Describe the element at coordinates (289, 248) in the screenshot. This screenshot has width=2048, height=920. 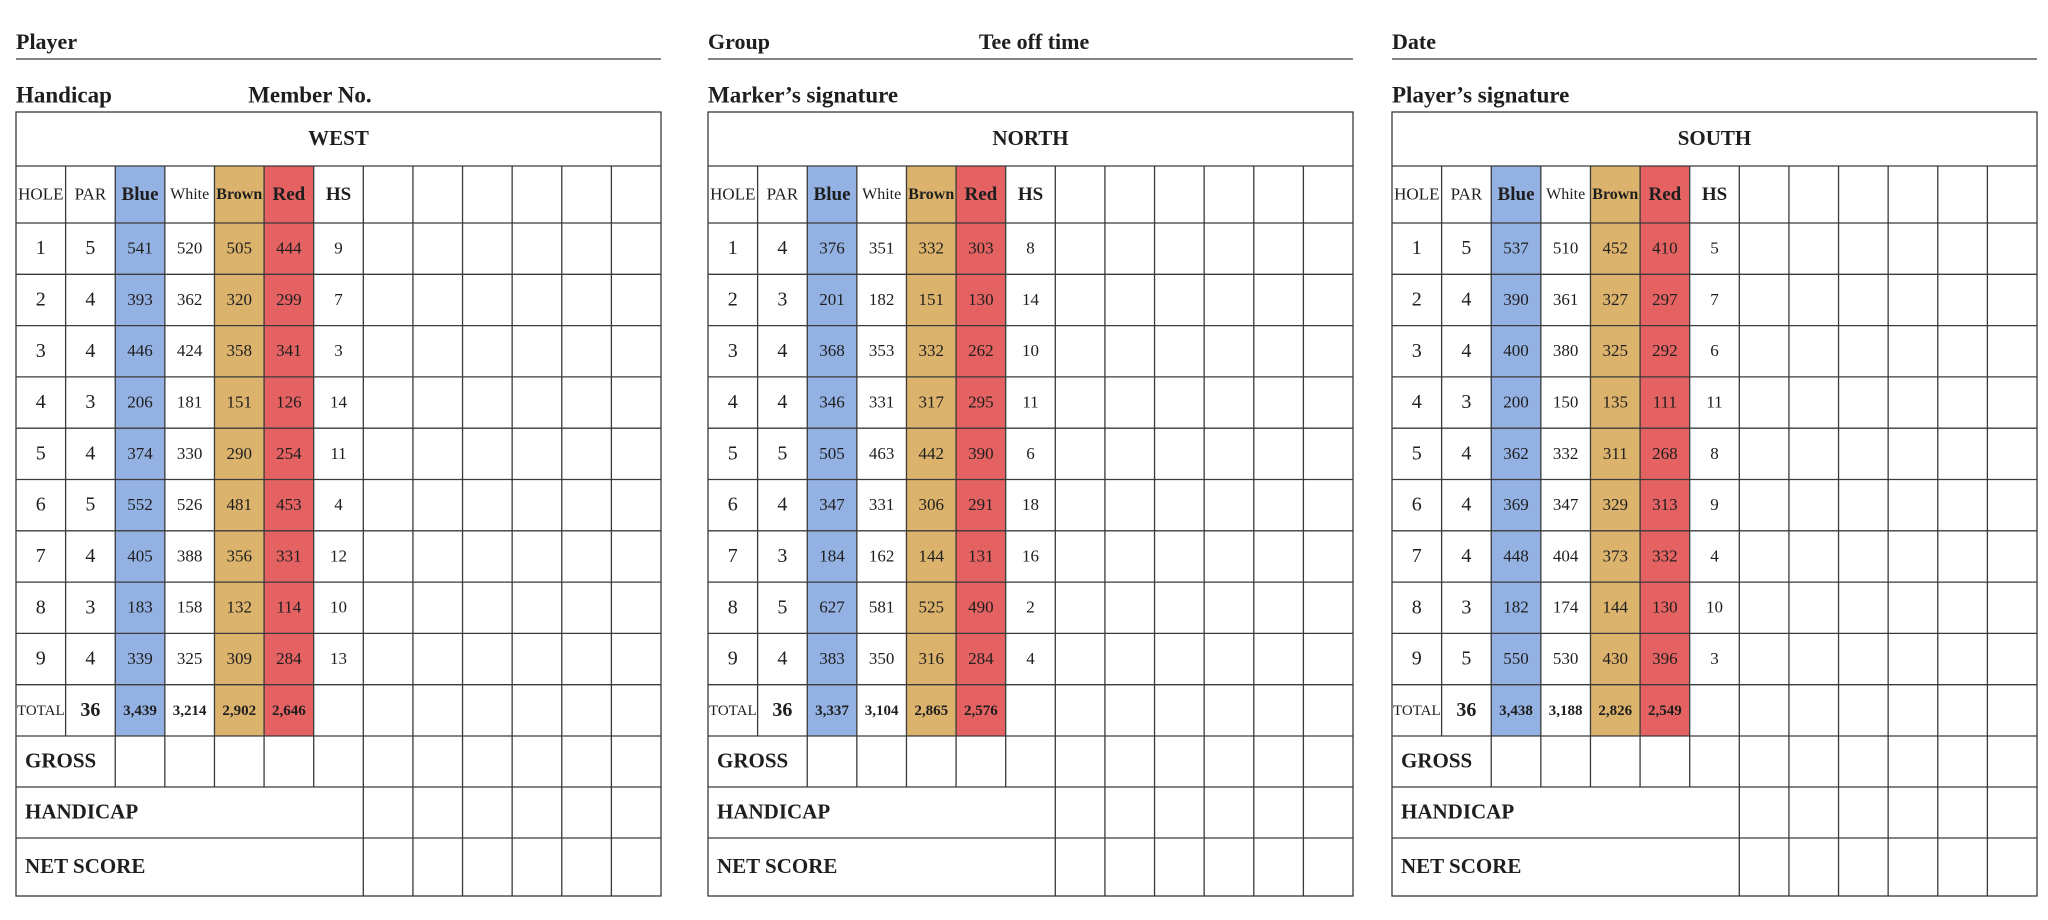
I see `cell-value: 444` at that location.